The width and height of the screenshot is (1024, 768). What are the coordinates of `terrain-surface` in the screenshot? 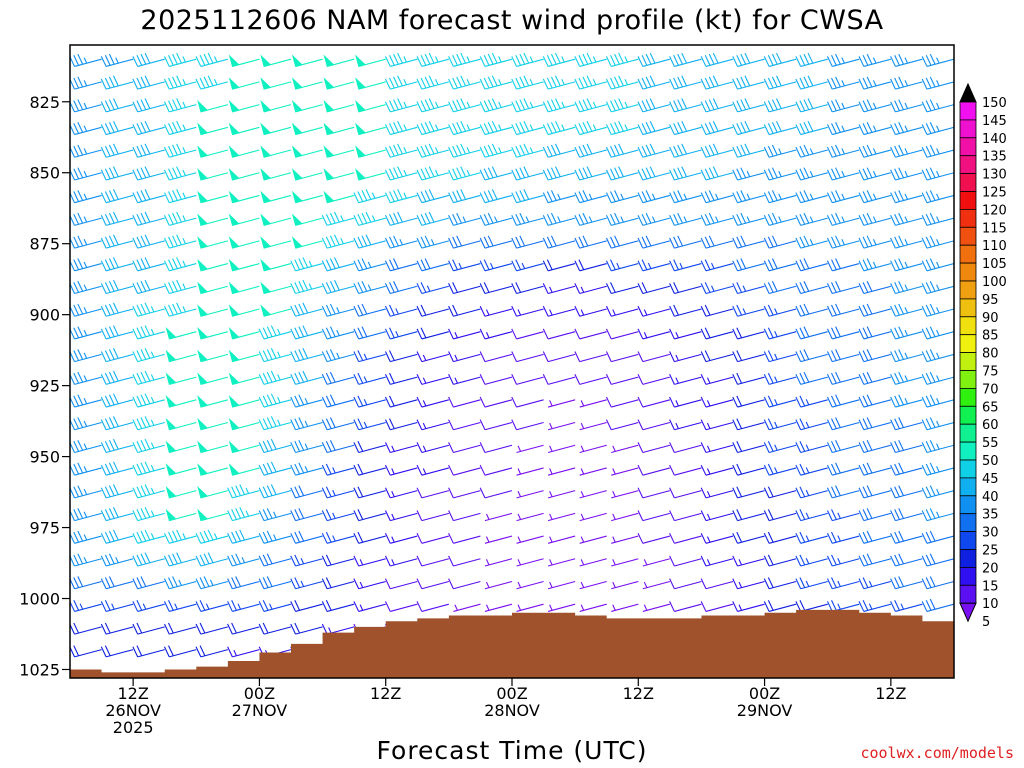 It's located at (512, 643).